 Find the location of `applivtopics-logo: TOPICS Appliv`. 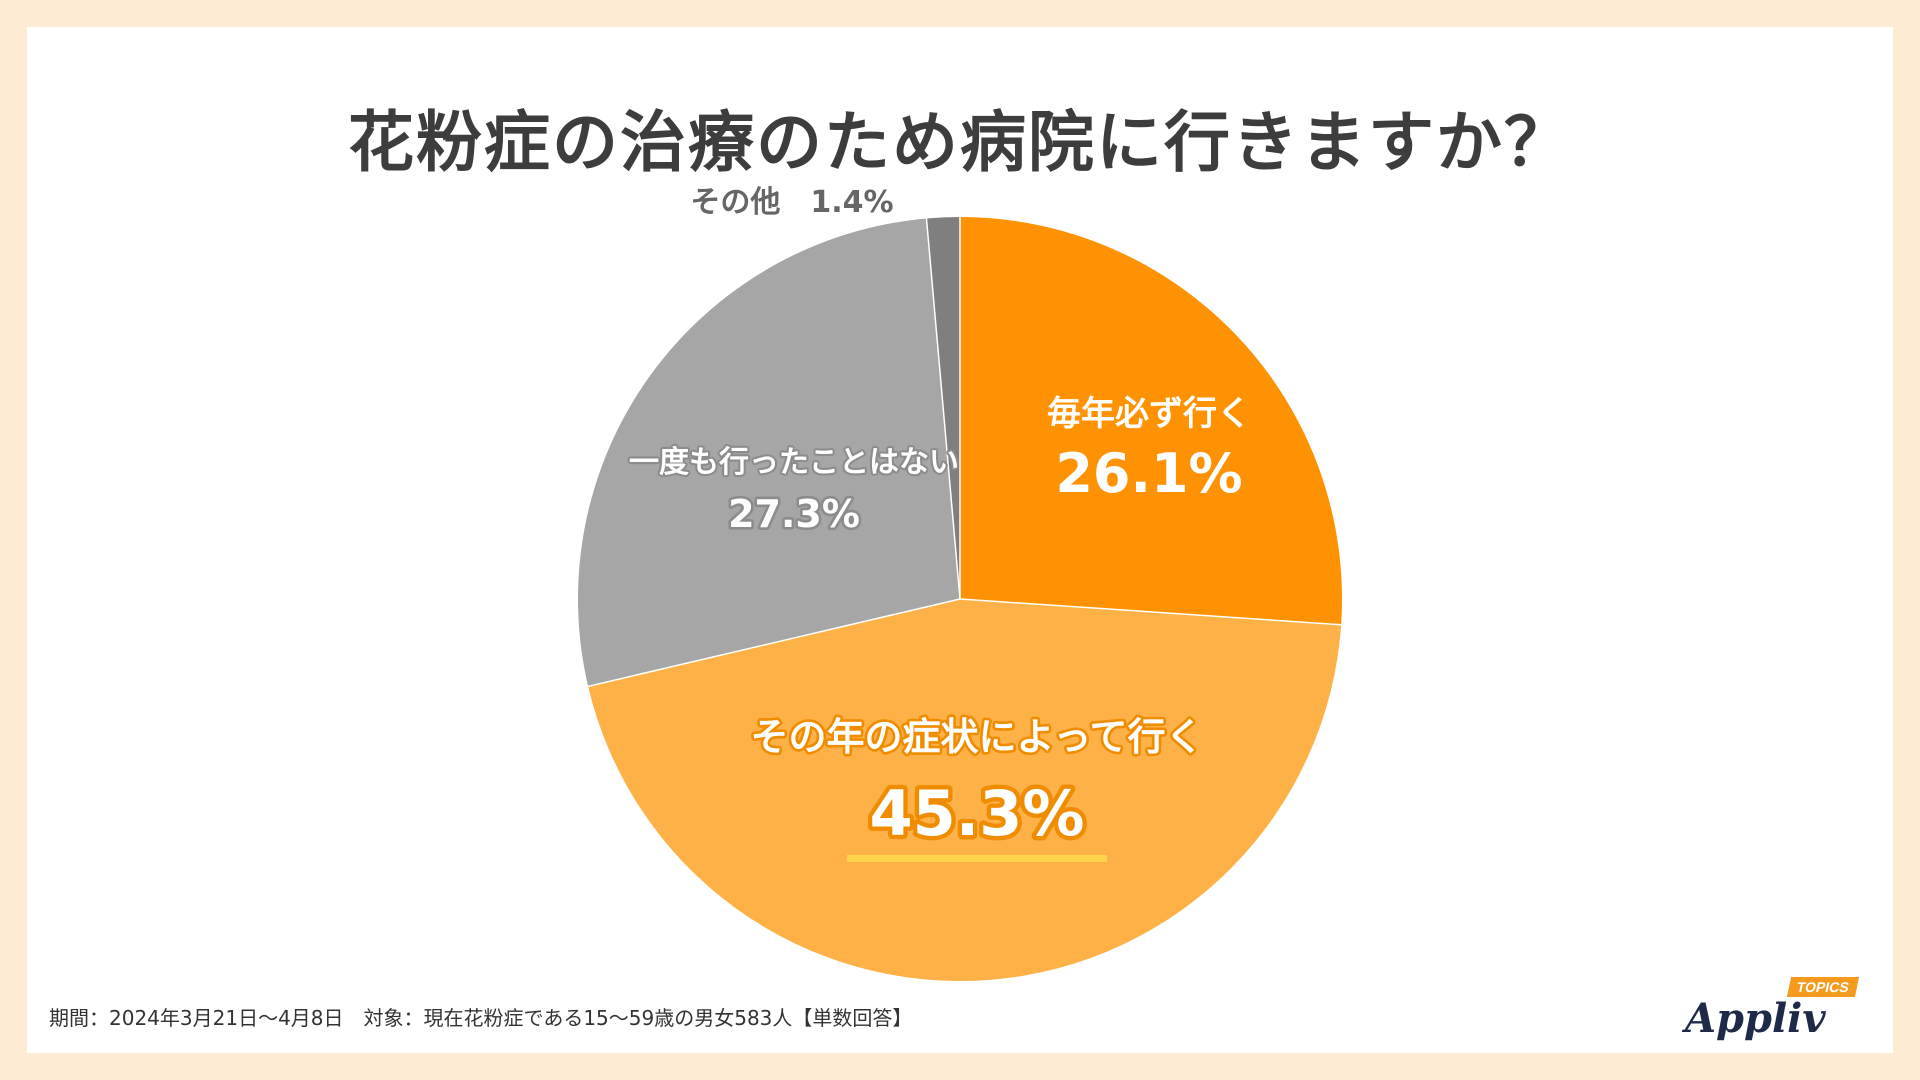

applivtopics-logo: TOPICS Appliv is located at coordinates (1780, 1012).